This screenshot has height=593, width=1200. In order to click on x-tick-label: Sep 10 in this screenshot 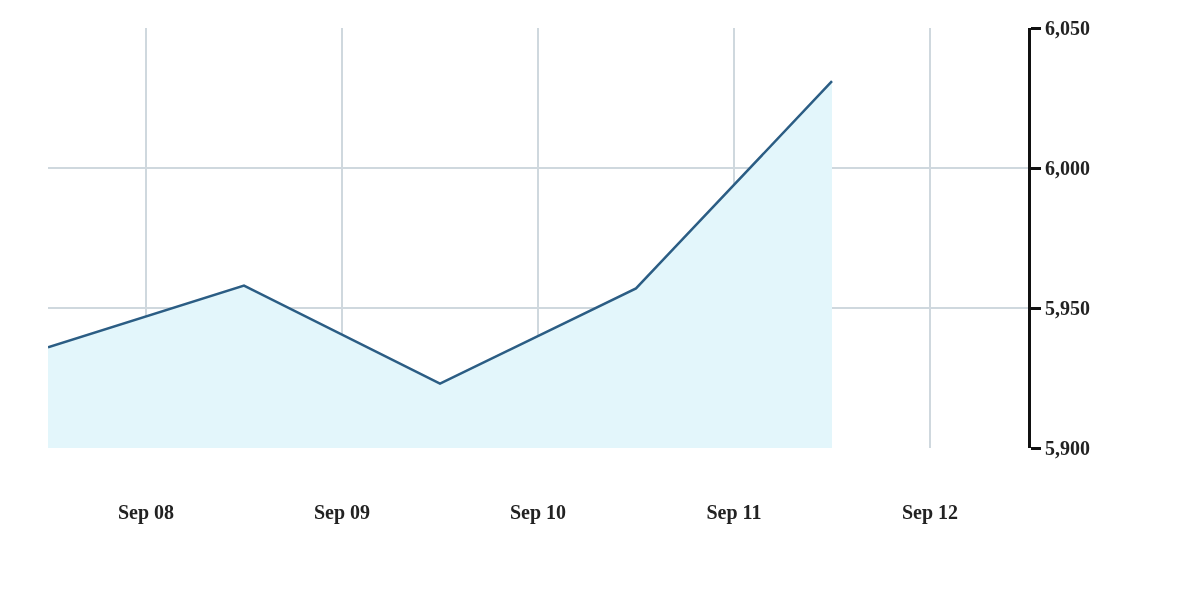, I will do `click(538, 512)`.